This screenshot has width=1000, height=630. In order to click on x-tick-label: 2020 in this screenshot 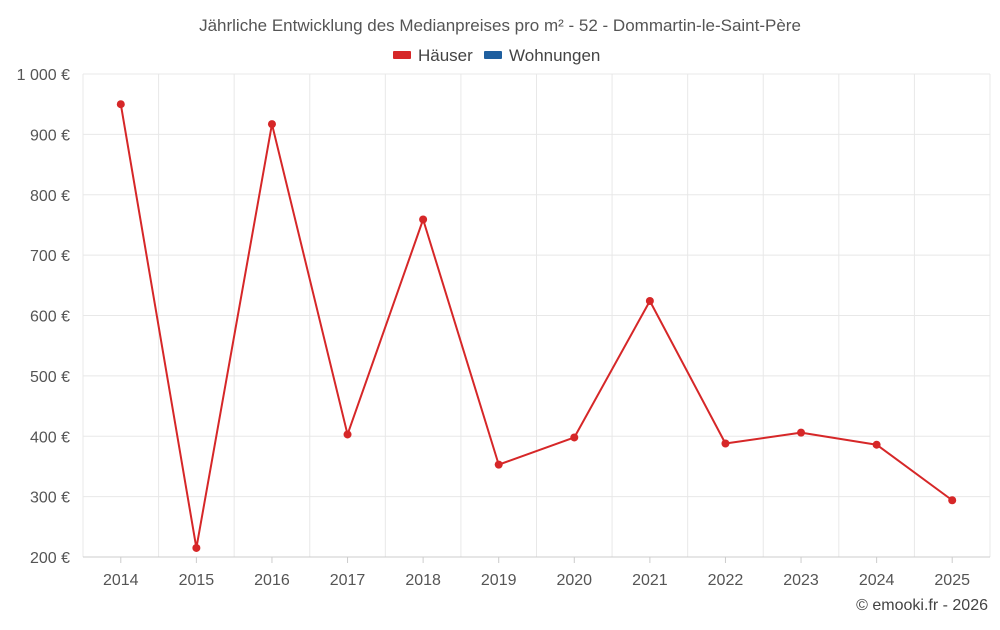, I will do `click(574, 580)`.